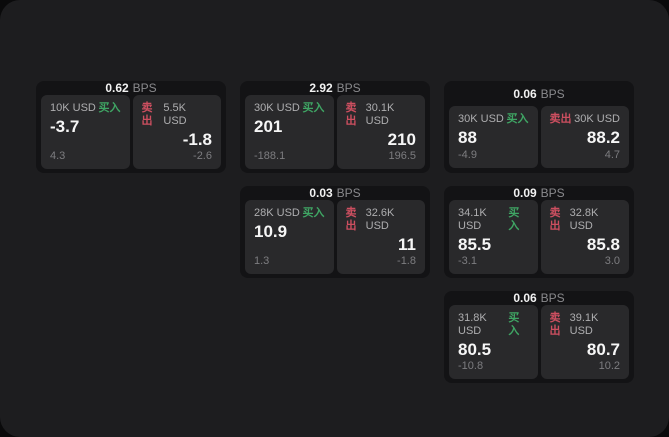 This screenshot has width=669, height=437. What do you see at coordinates (472, 324) in the screenshot?
I see `buy-notional-label: 31.8K USD` at bounding box center [472, 324].